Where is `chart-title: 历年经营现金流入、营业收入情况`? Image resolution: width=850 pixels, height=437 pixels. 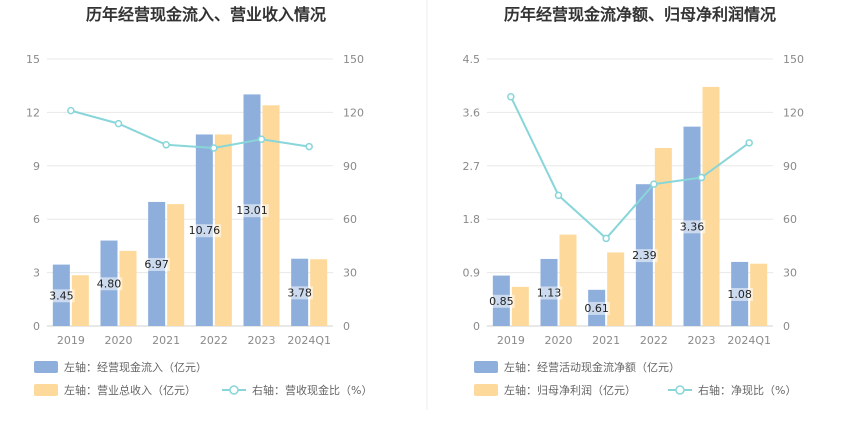 chart-title: 历年经营现金流入、营业收入情况 is located at coordinates (206, 14).